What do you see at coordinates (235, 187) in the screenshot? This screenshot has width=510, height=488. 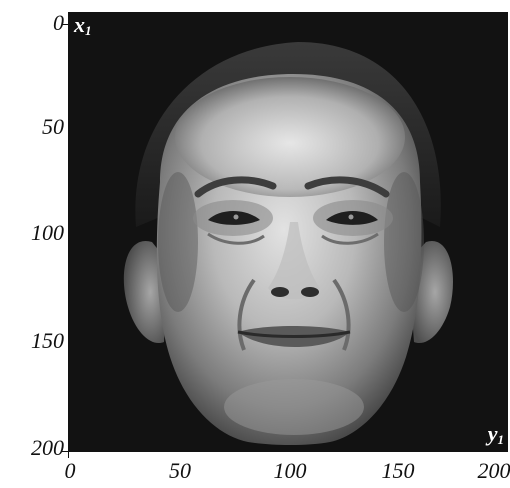 I see `left-eyebrow` at bounding box center [235, 187].